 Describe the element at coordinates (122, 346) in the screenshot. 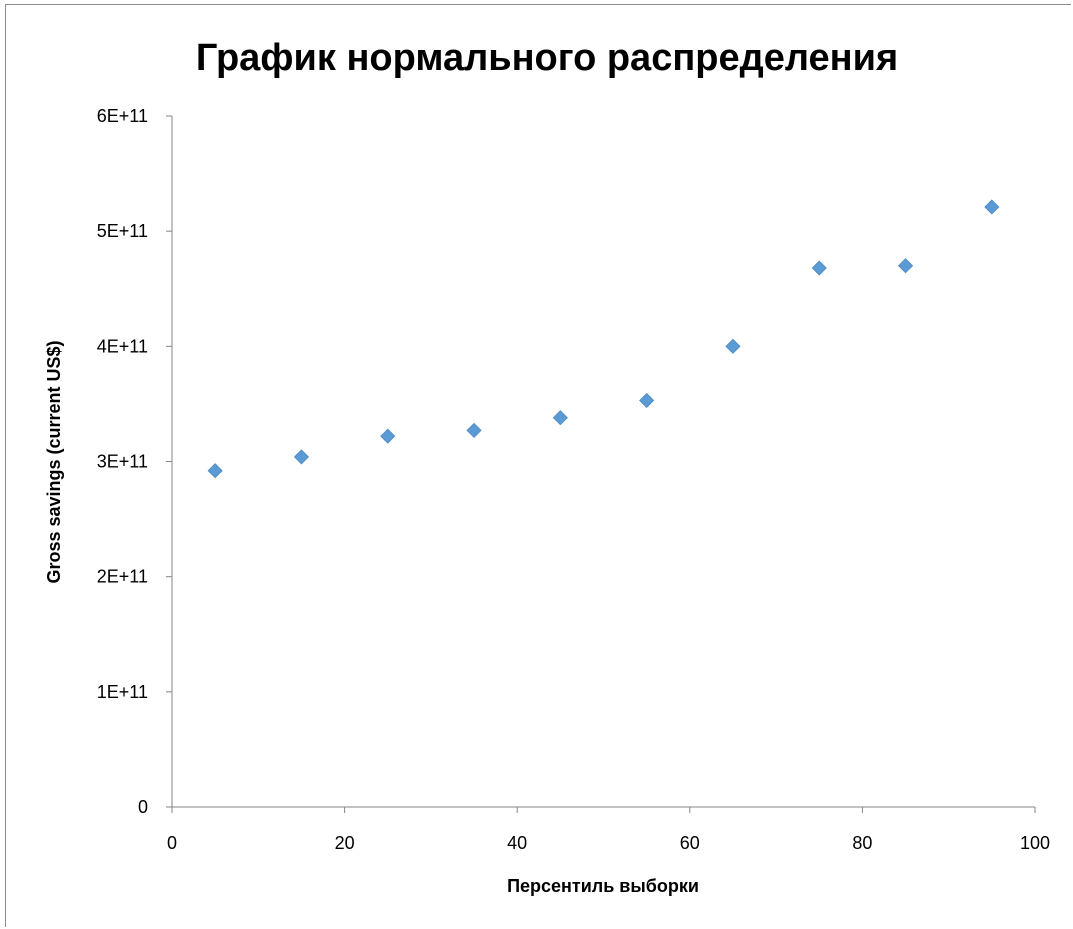

I see `y-tick-label: 4E+11` at that location.